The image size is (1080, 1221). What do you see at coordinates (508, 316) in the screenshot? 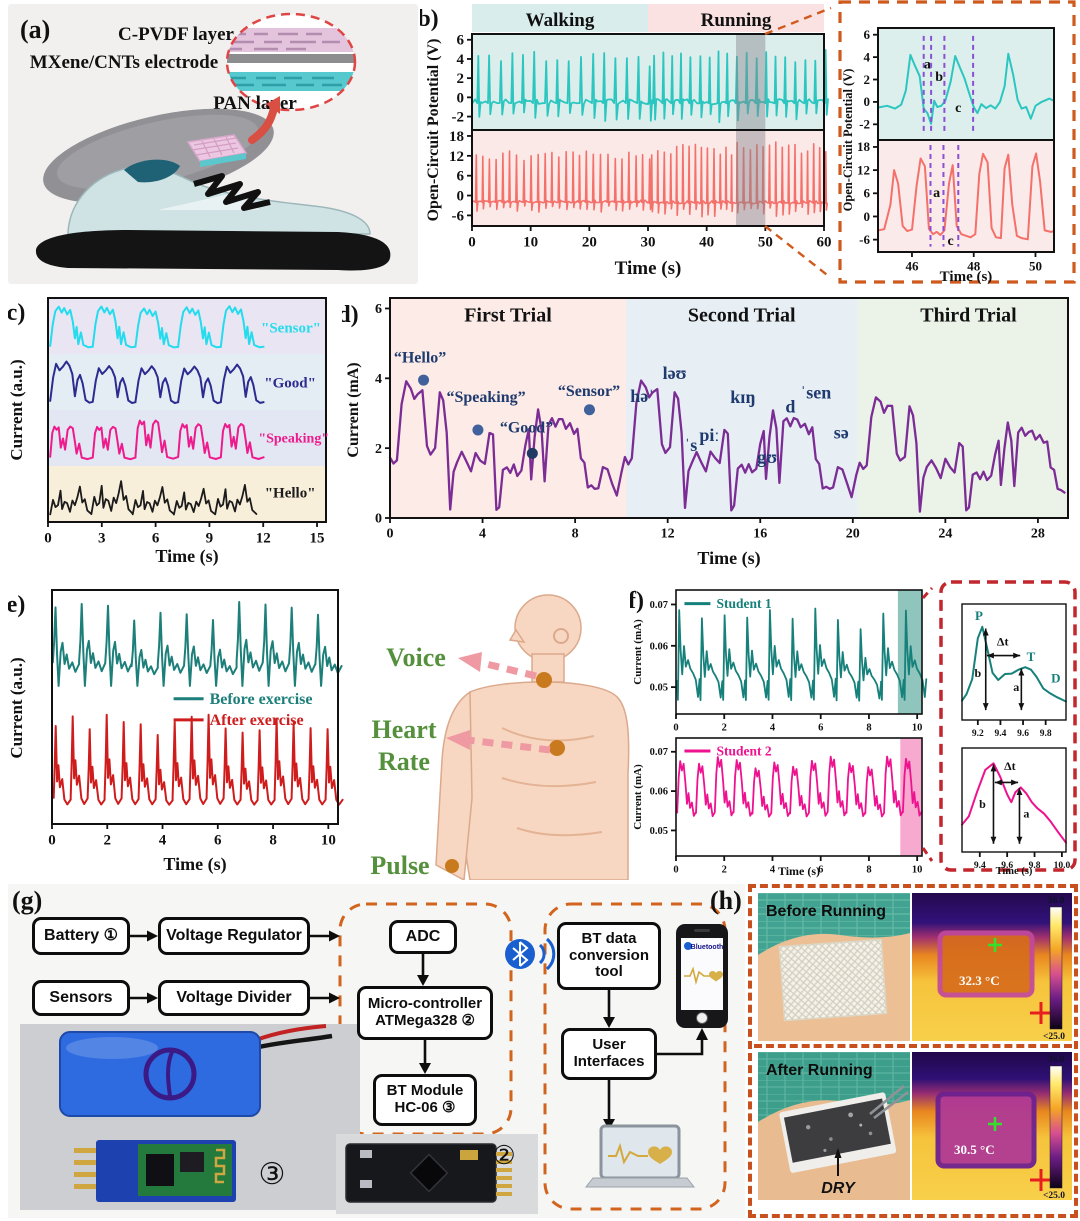
I see `annotation-label: First Trial` at bounding box center [508, 316].